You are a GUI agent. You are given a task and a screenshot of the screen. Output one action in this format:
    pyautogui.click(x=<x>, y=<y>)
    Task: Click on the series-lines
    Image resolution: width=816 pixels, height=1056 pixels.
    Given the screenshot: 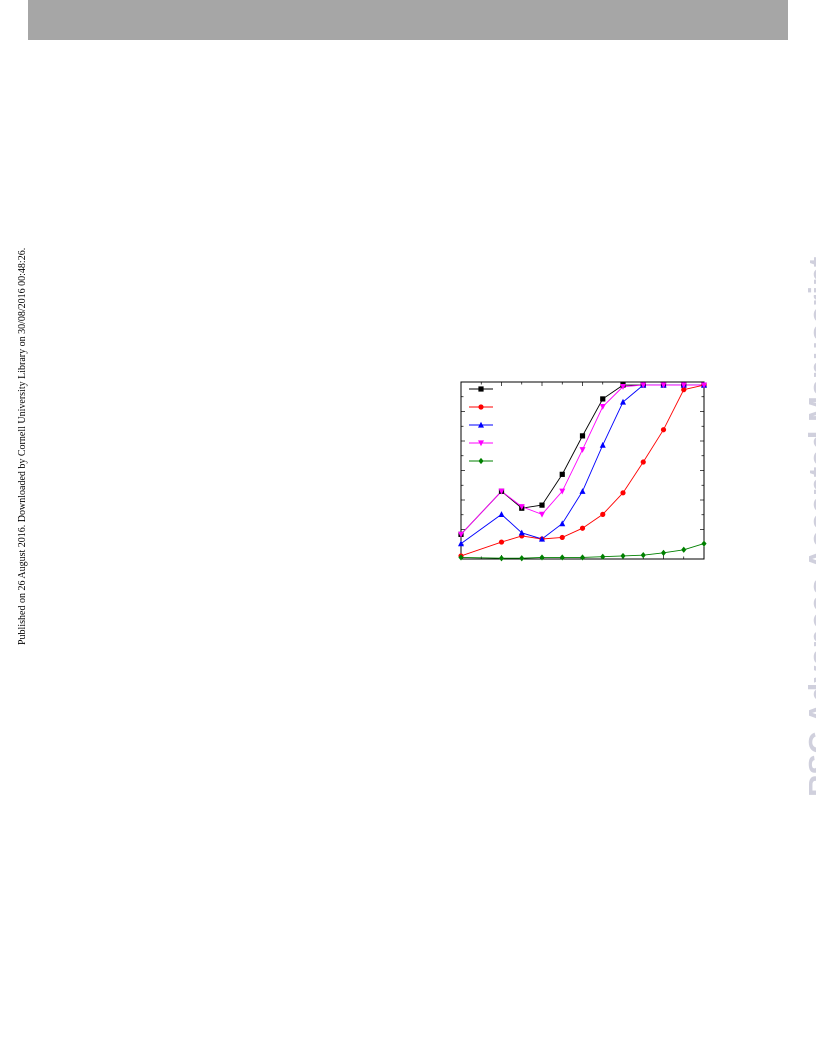 What is the action you would take?
    pyautogui.click(x=582, y=471)
    